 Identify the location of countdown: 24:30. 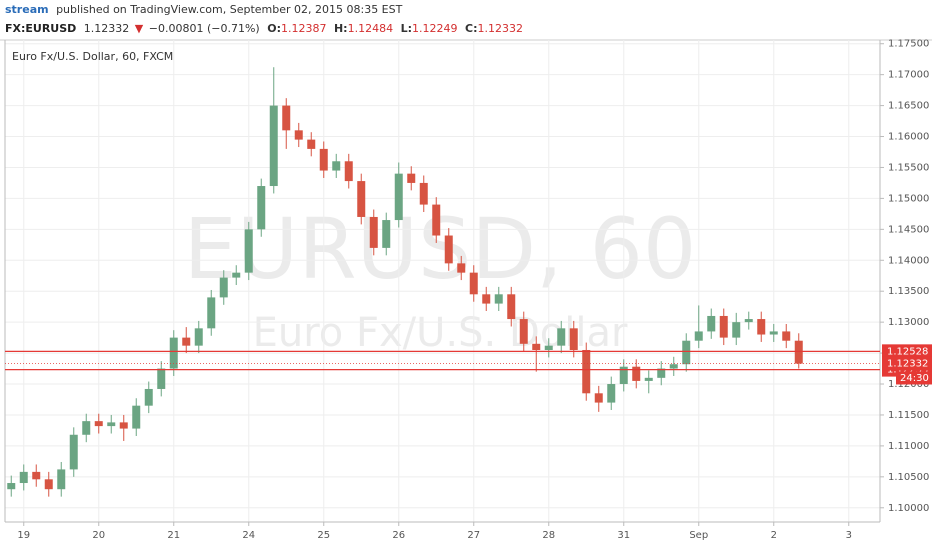
(914, 378).